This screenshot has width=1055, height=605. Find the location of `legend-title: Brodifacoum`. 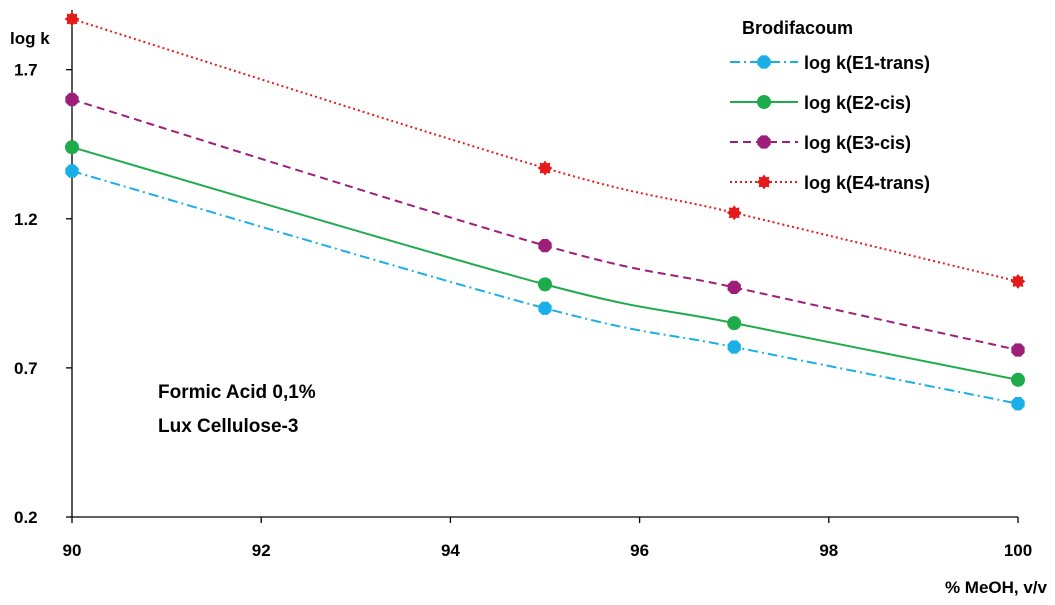

legend-title: Brodifacoum is located at coordinates (797, 28).